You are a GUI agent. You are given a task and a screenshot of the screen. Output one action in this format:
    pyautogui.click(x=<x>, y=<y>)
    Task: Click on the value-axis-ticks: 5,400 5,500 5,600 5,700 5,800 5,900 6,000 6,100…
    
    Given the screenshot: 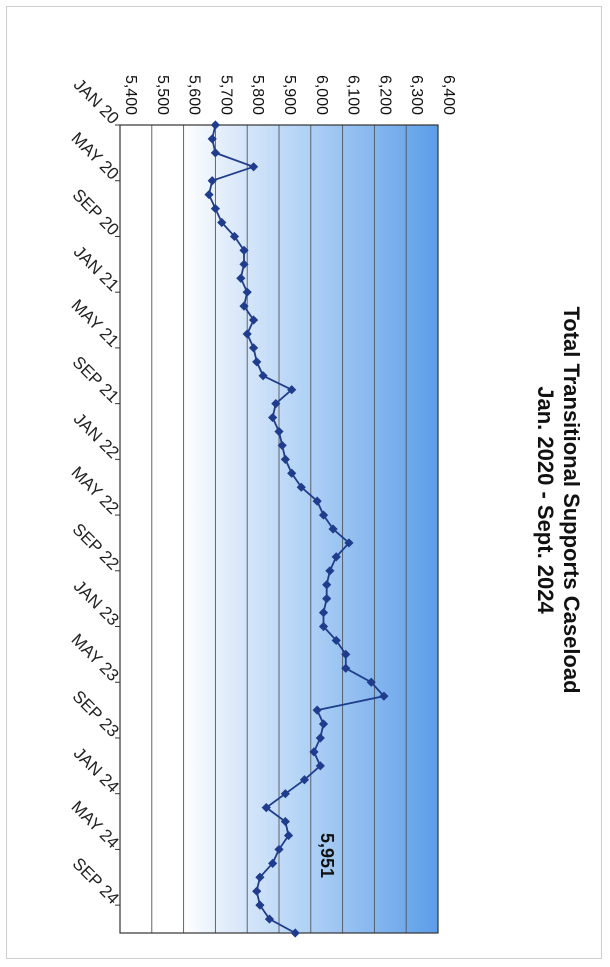 What is the action you would take?
    pyautogui.click(x=289, y=95)
    